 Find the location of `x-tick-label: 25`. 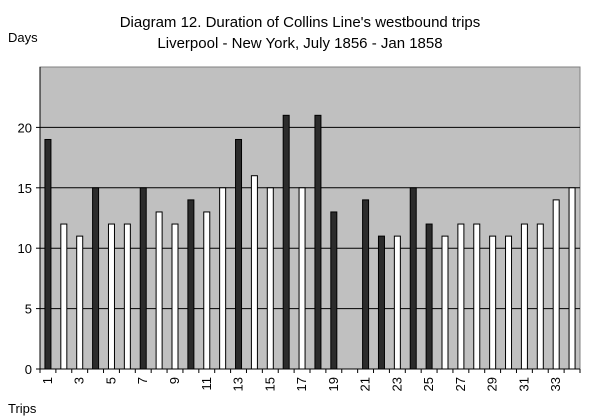

x-tick-label: 25 is located at coordinates (428, 384).